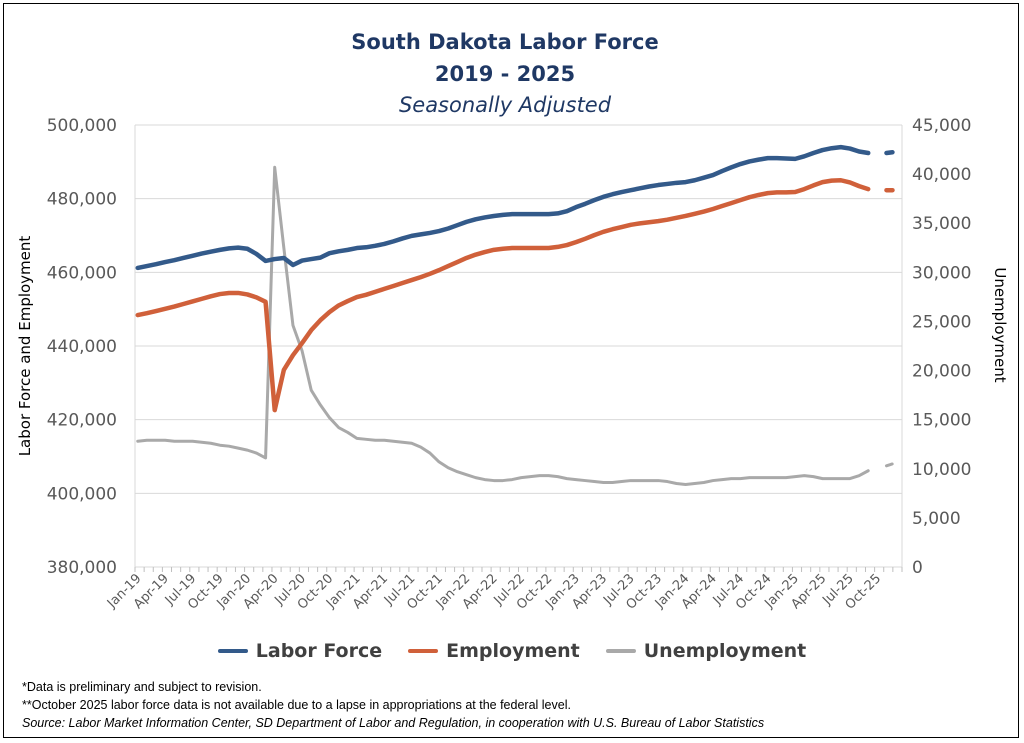  Describe the element at coordinates (941, 421) in the screenshot. I see `y2-tick-label: 15,000` at that location.